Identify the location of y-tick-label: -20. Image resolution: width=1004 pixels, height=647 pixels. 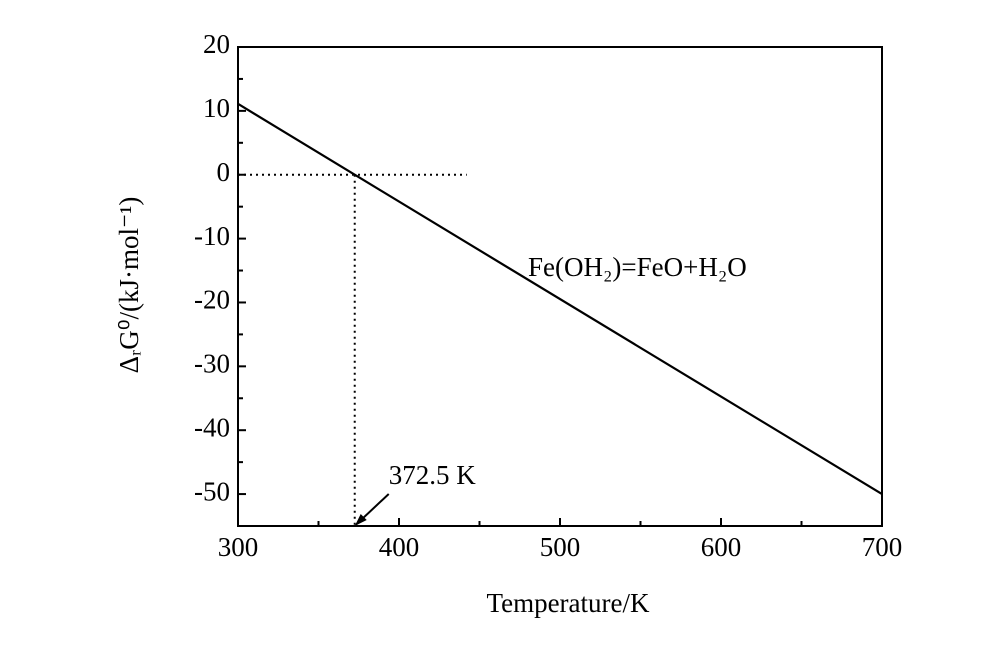
(212, 300).